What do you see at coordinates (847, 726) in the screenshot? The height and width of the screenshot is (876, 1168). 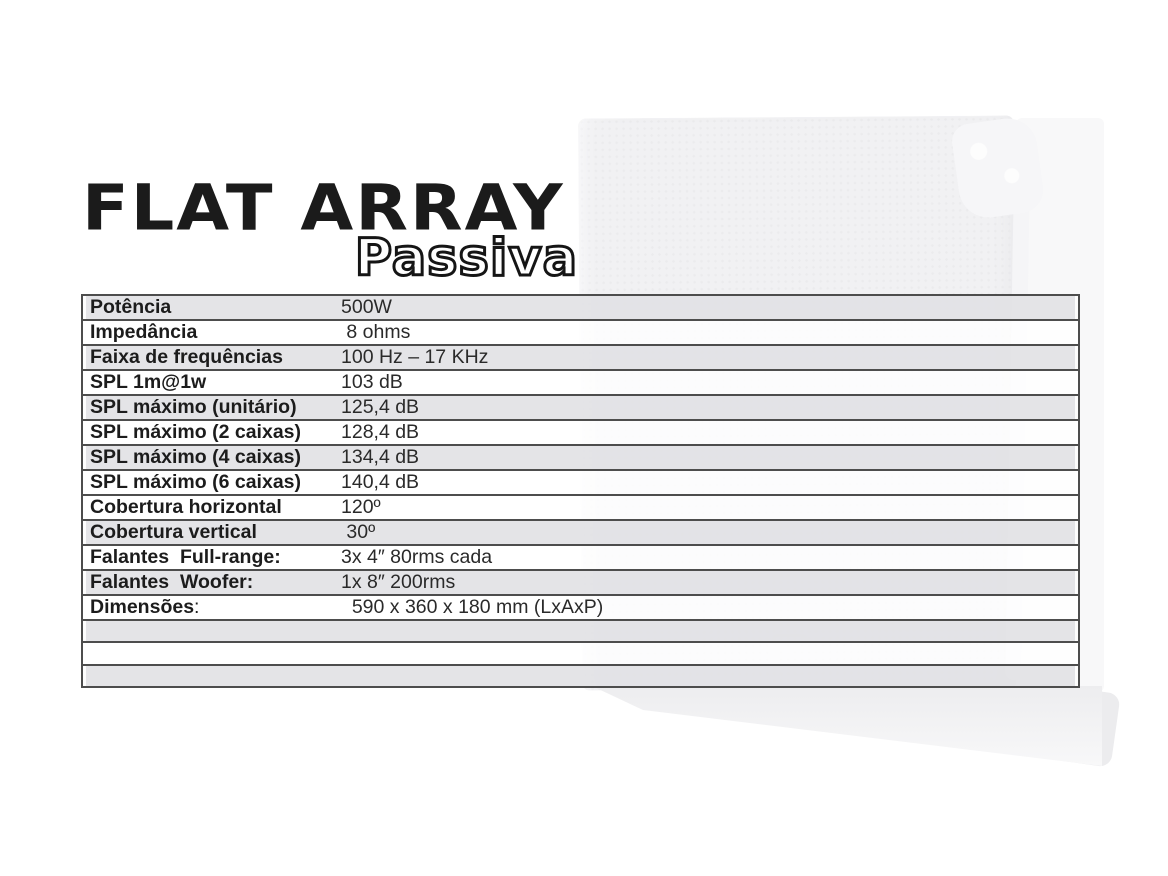 I see `speaker-cabinet-bottom` at bounding box center [847, 726].